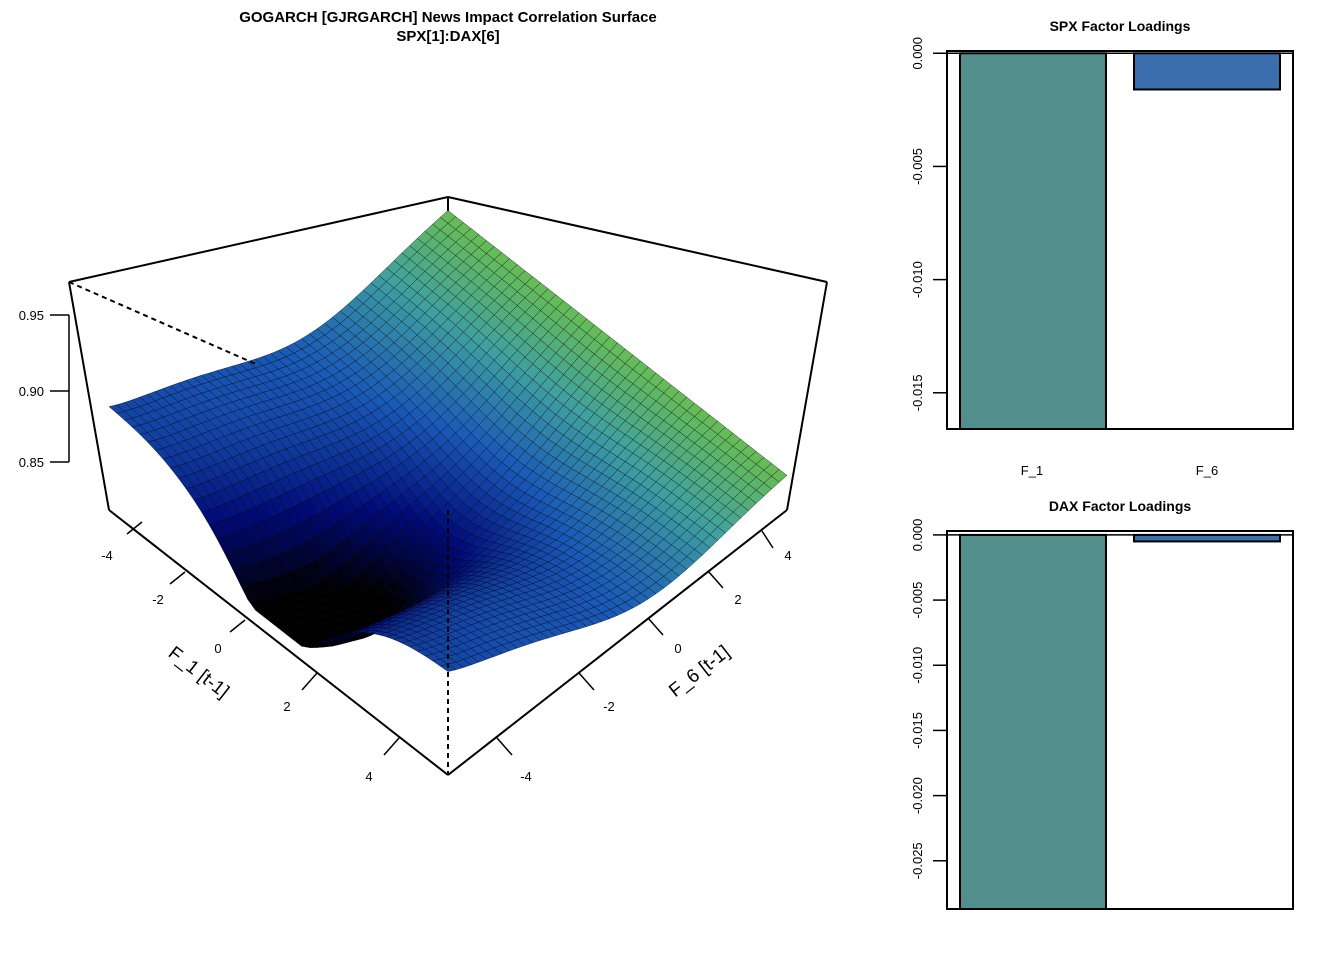 The height and width of the screenshot is (960, 1344). I want to click on box-edge-front-top-dashed, so click(163, 323).